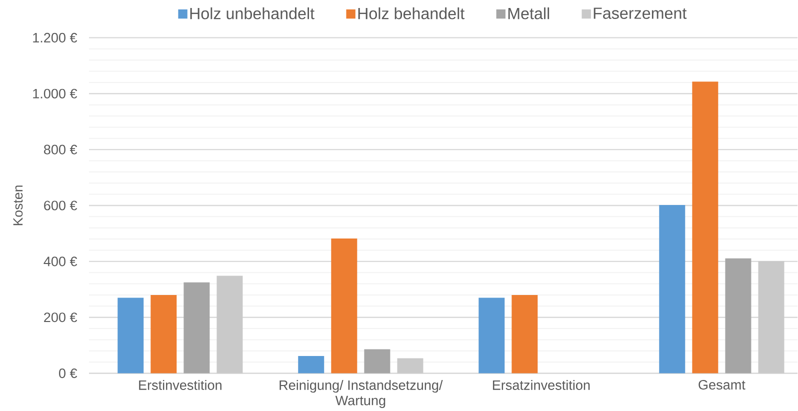 The image size is (798, 411). I want to click on legend-label: Faserzement, so click(640, 13).